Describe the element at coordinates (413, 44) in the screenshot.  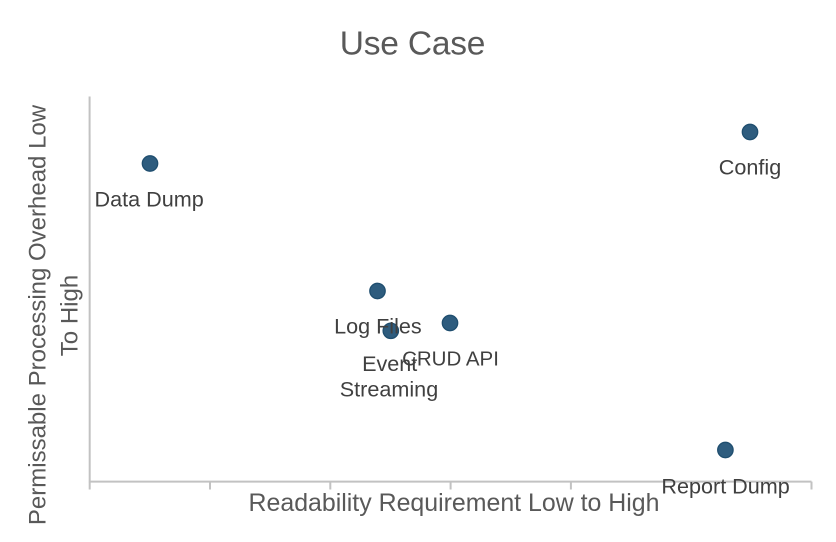
I see `svg-text: Use Case` at that location.